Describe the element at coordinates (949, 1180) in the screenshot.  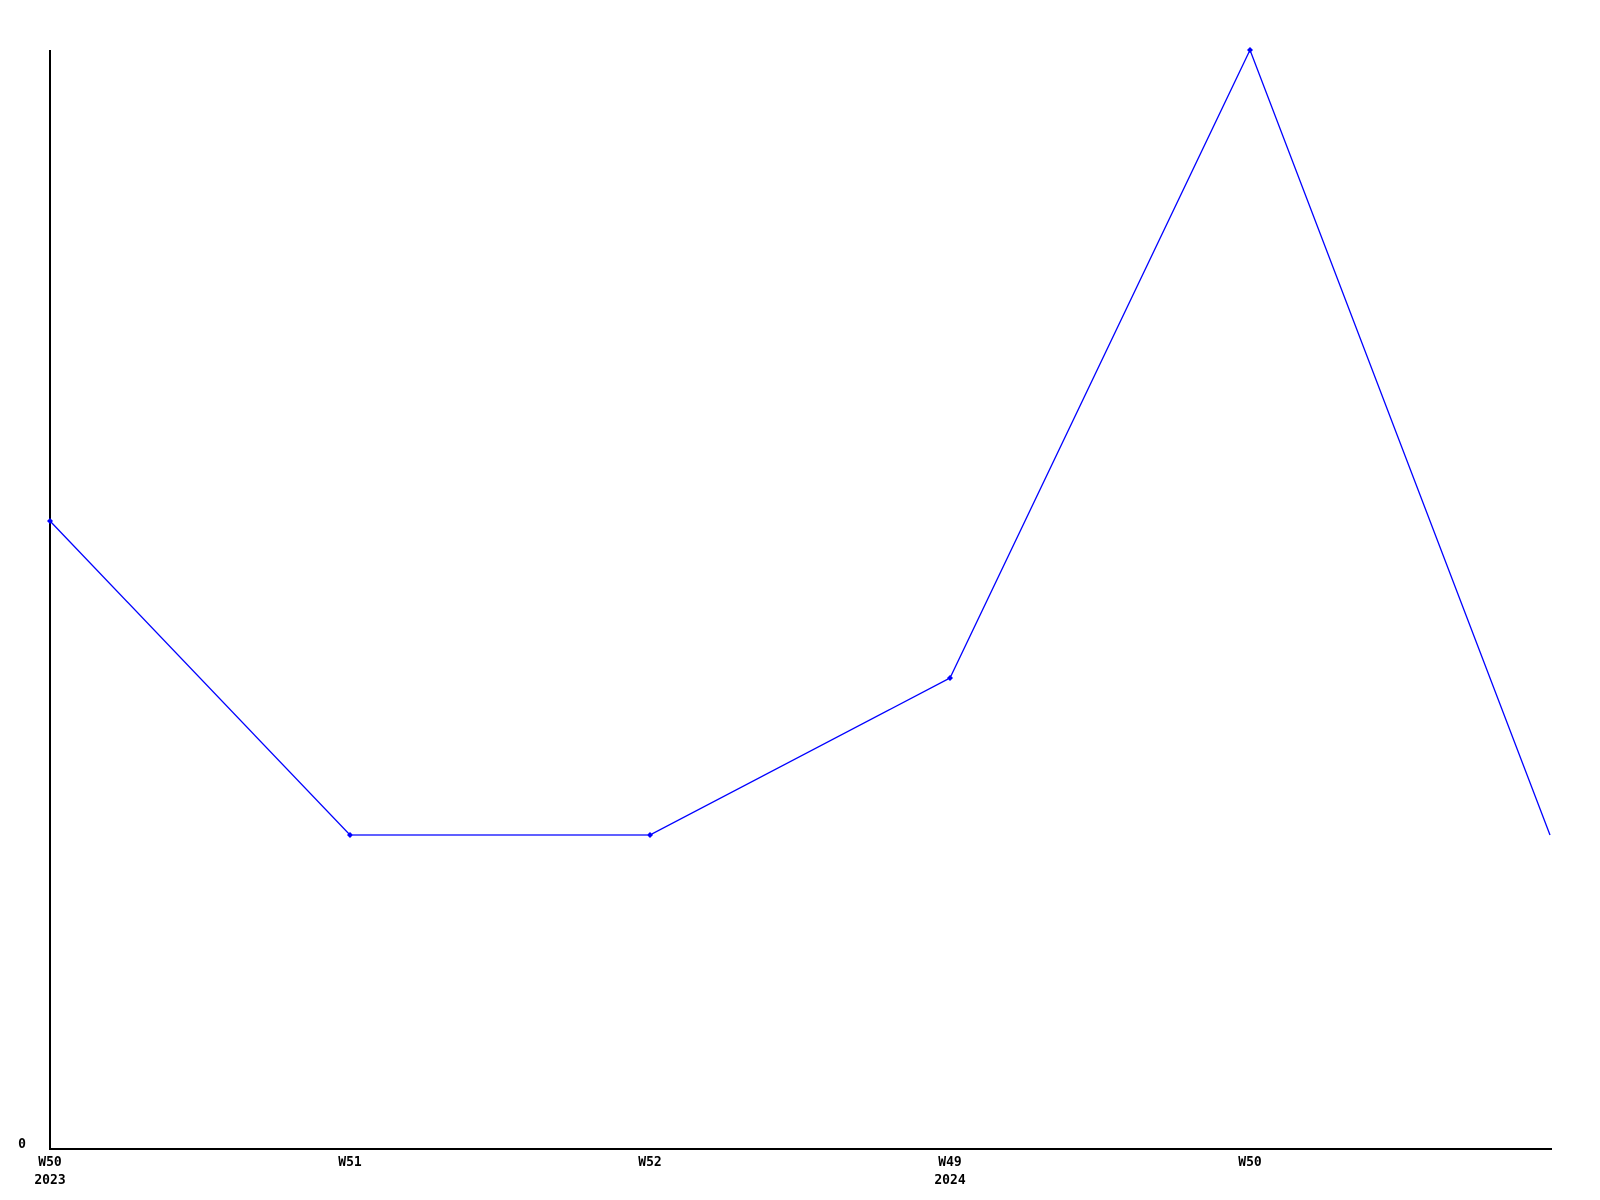
I see `x-tick-label-year: 2024` at that location.